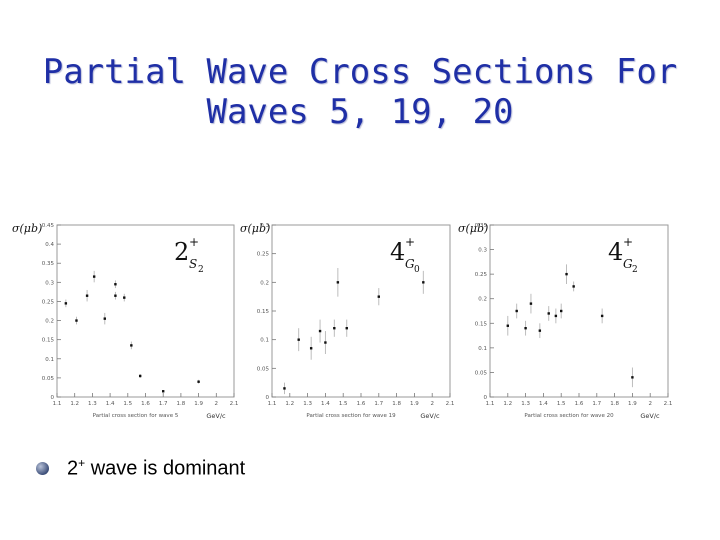  I want to click on bullet-prefix: 2, so click(73, 468).